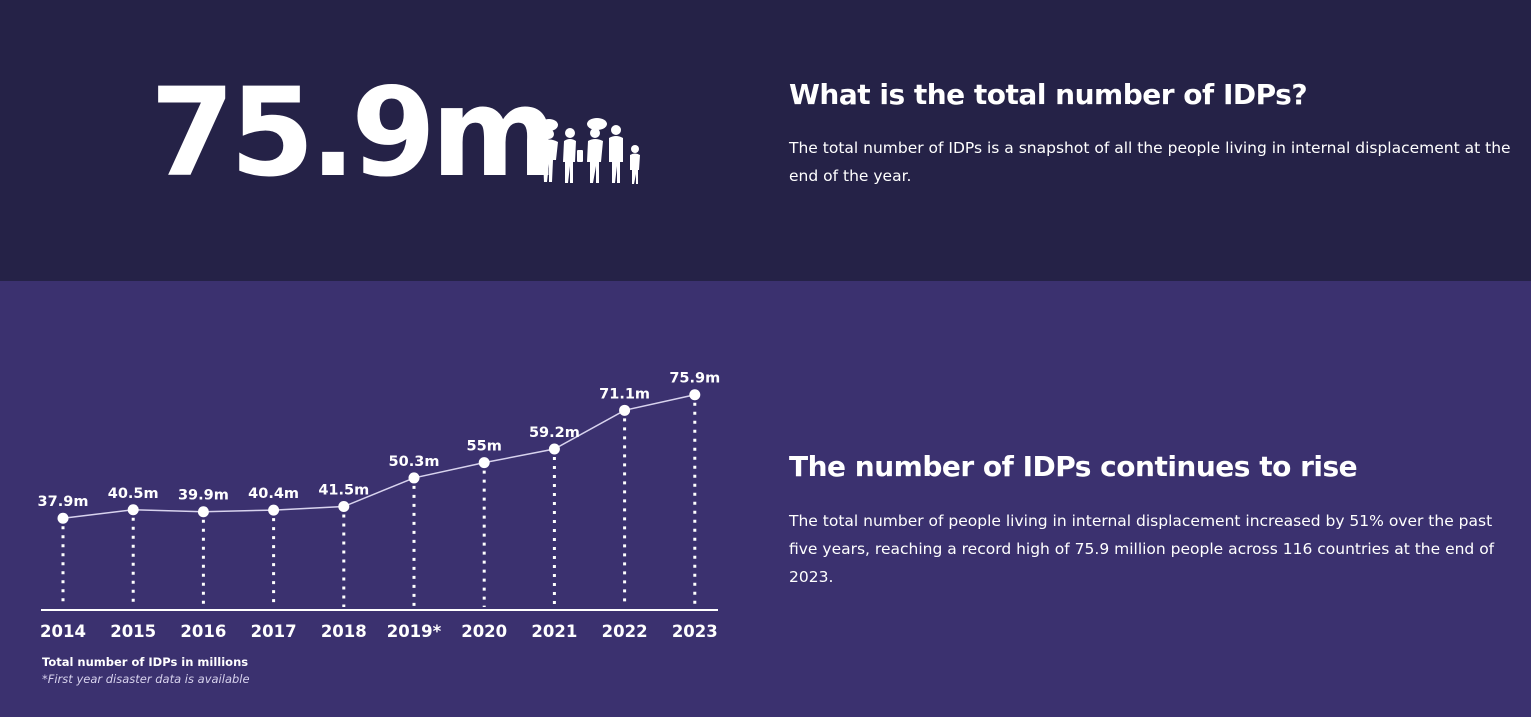 This screenshot has height=717, width=1531. What do you see at coordinates (145, 662) in the screenshot?
I see `chart-caption: Total number of IDPs in millions` at bounding box center [145, 662].